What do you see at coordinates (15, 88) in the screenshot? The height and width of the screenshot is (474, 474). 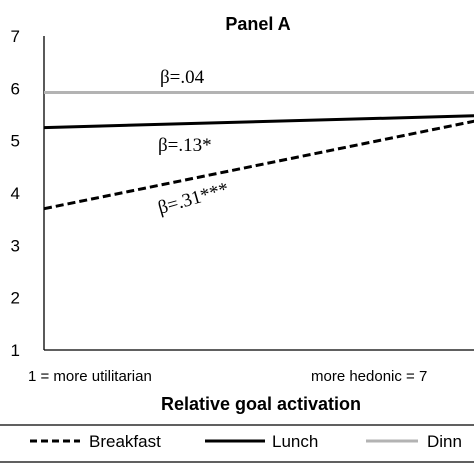 I see `y-tick-label: 6` at bounding box center [15, 88].